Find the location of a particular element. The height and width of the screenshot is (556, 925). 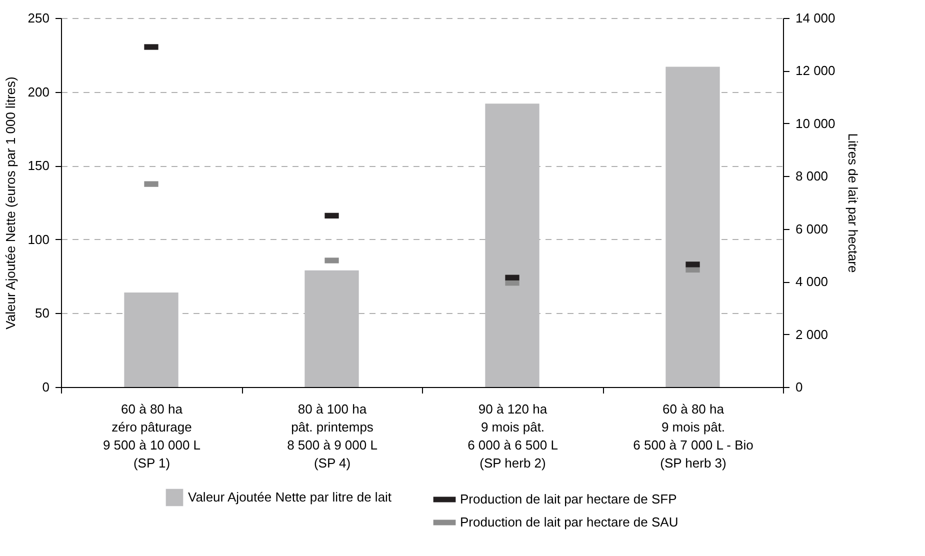

legend-label: Production de lait par hectare de SFP is located at coordinates (568, 499).